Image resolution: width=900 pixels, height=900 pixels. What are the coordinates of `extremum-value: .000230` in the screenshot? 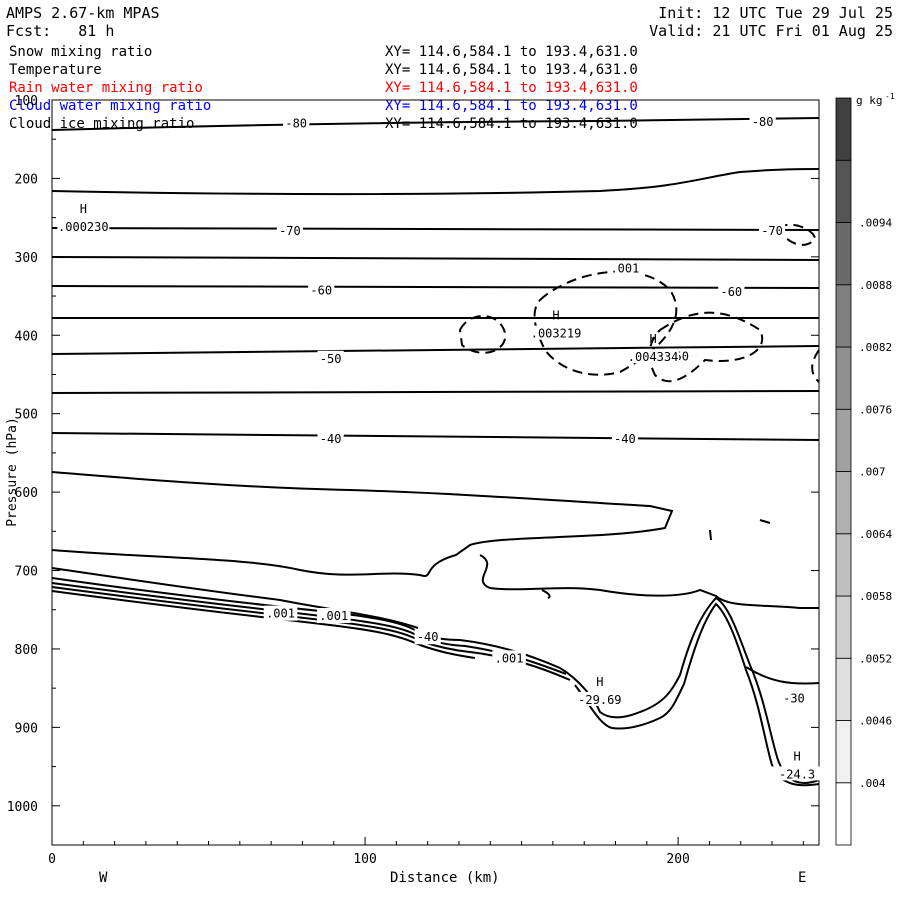 It's located at (83, 227).